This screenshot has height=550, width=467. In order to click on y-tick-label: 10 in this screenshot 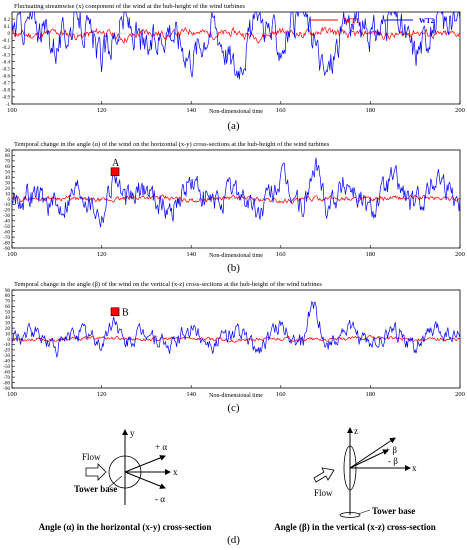, I will do `click(8, 194)`.